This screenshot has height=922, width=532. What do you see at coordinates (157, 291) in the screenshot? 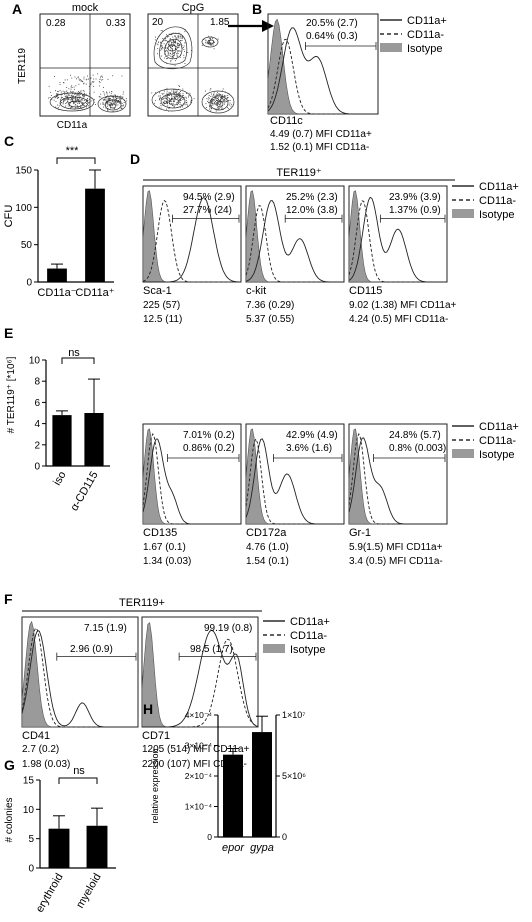
I see `d-marker-0: Sca-1` at bounding box center [157, 291].